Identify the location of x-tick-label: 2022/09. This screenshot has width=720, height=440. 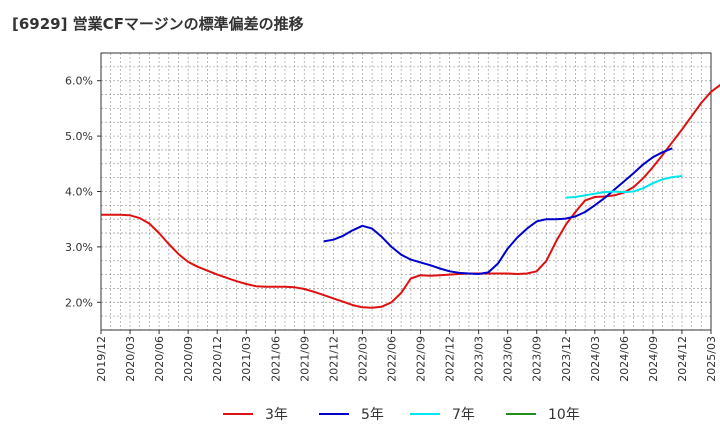
(421, 359).